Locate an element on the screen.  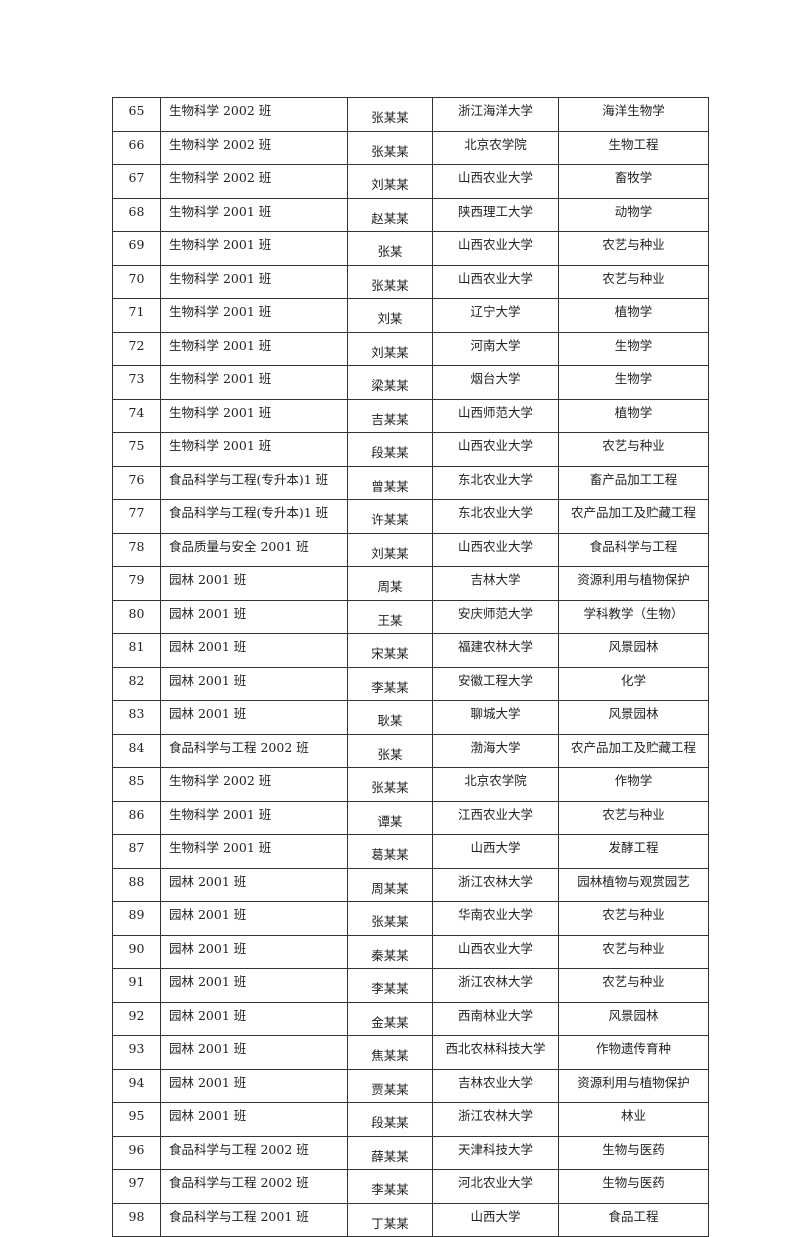
row-number-cell: 92 is located at coordinates (136, 1018).